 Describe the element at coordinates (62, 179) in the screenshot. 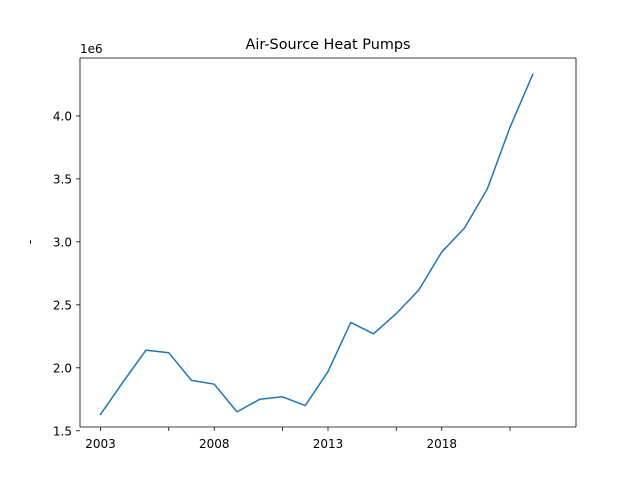

I see `y-tick-label: 3.5` at that location.